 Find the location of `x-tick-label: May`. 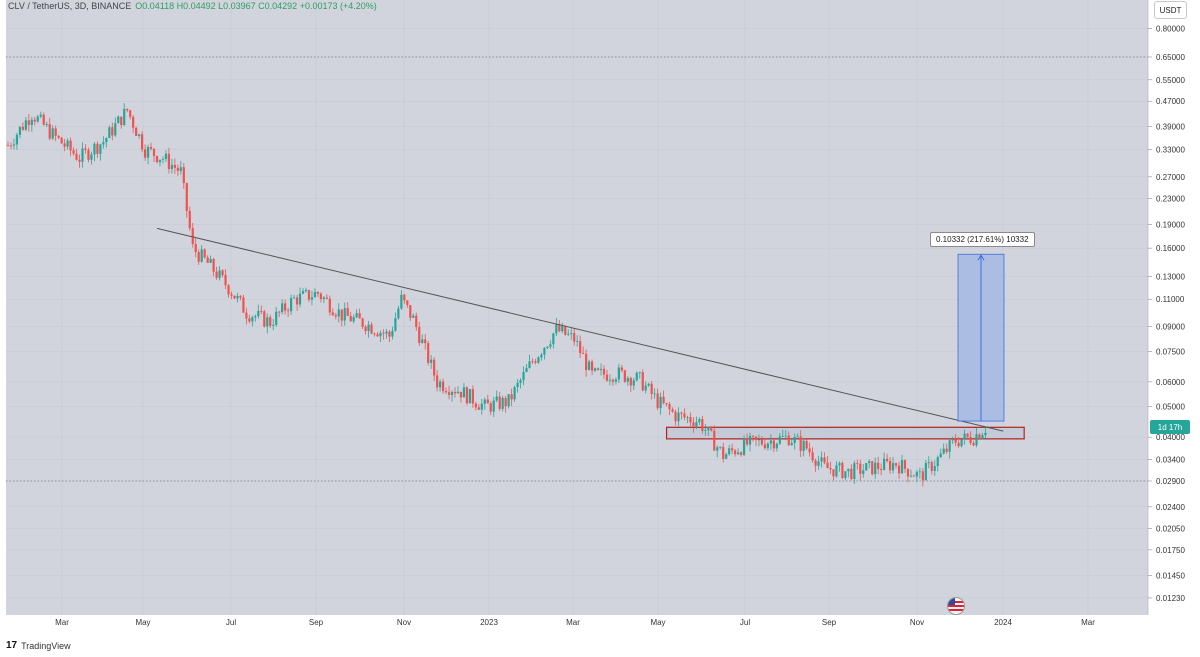

x-tick-label: May is located at coordinates (657, 622).